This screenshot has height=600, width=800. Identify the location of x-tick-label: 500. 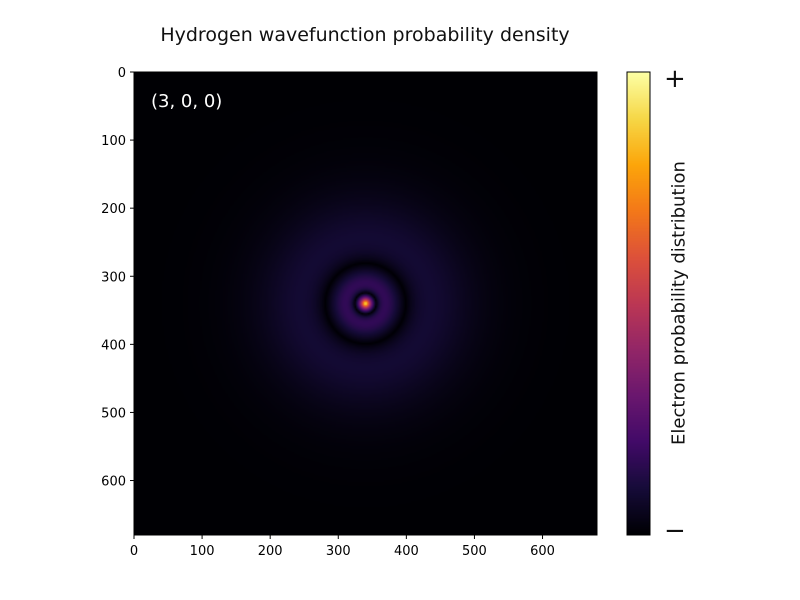
(474, 551).